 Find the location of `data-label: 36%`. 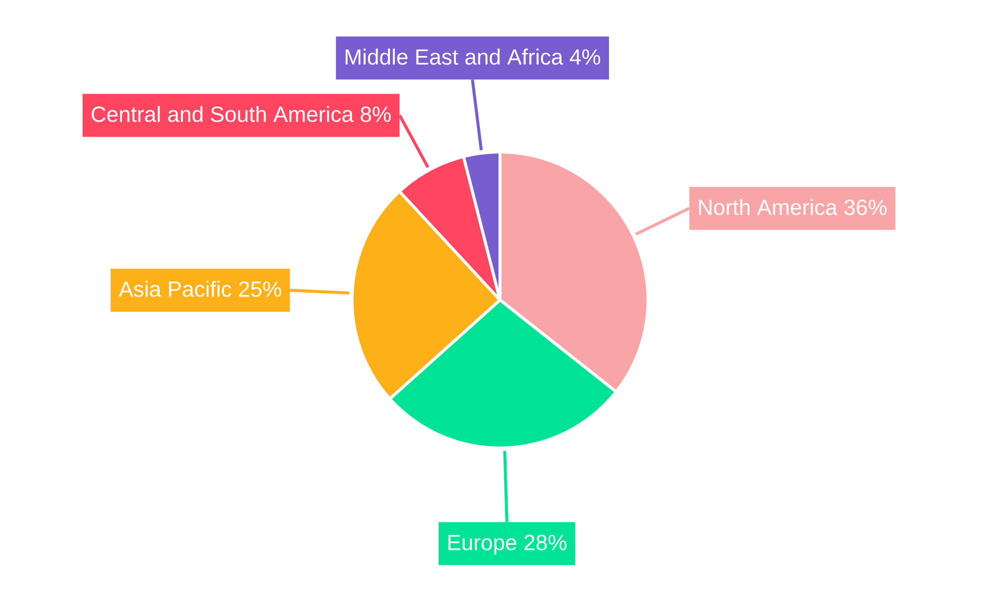

data-label: 36% is located at coordinates (865, 208).